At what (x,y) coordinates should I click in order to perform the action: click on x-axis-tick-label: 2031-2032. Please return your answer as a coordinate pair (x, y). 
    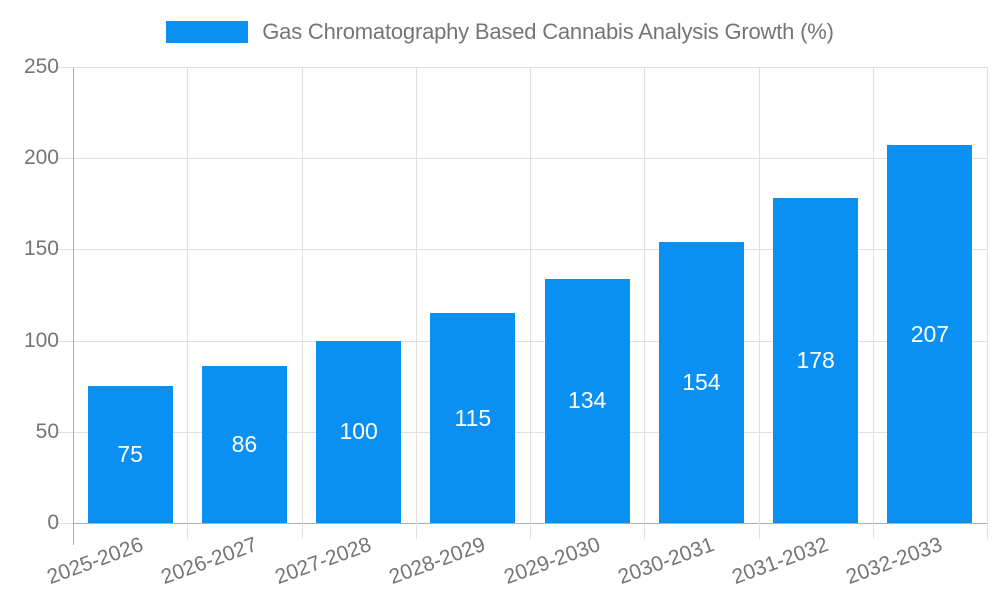
    Looking at the image, I should click on (780, 561).